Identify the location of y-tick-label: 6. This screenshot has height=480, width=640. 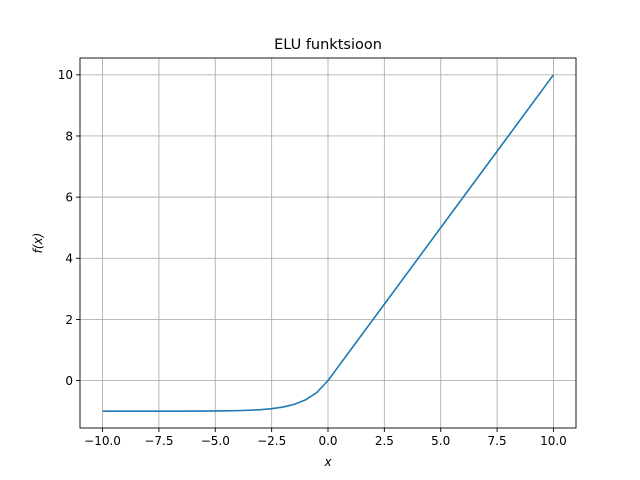
(69, 197).